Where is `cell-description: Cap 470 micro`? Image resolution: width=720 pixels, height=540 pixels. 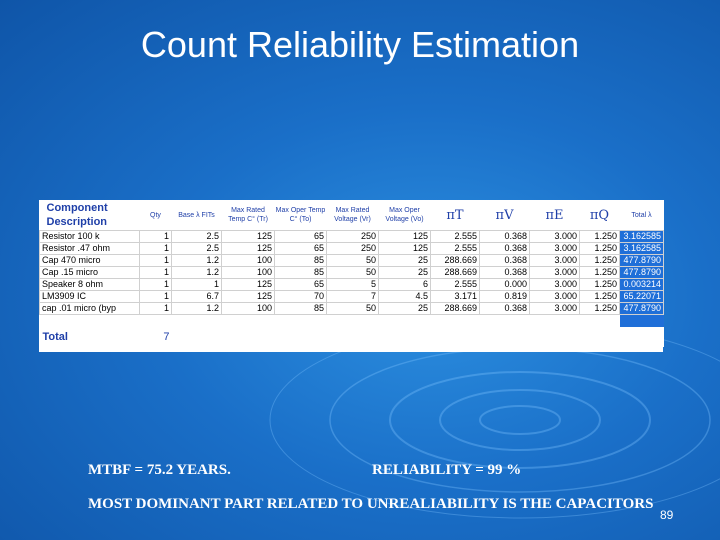 cell-description: Cap 470 micro is located at coordinates (89, 260).